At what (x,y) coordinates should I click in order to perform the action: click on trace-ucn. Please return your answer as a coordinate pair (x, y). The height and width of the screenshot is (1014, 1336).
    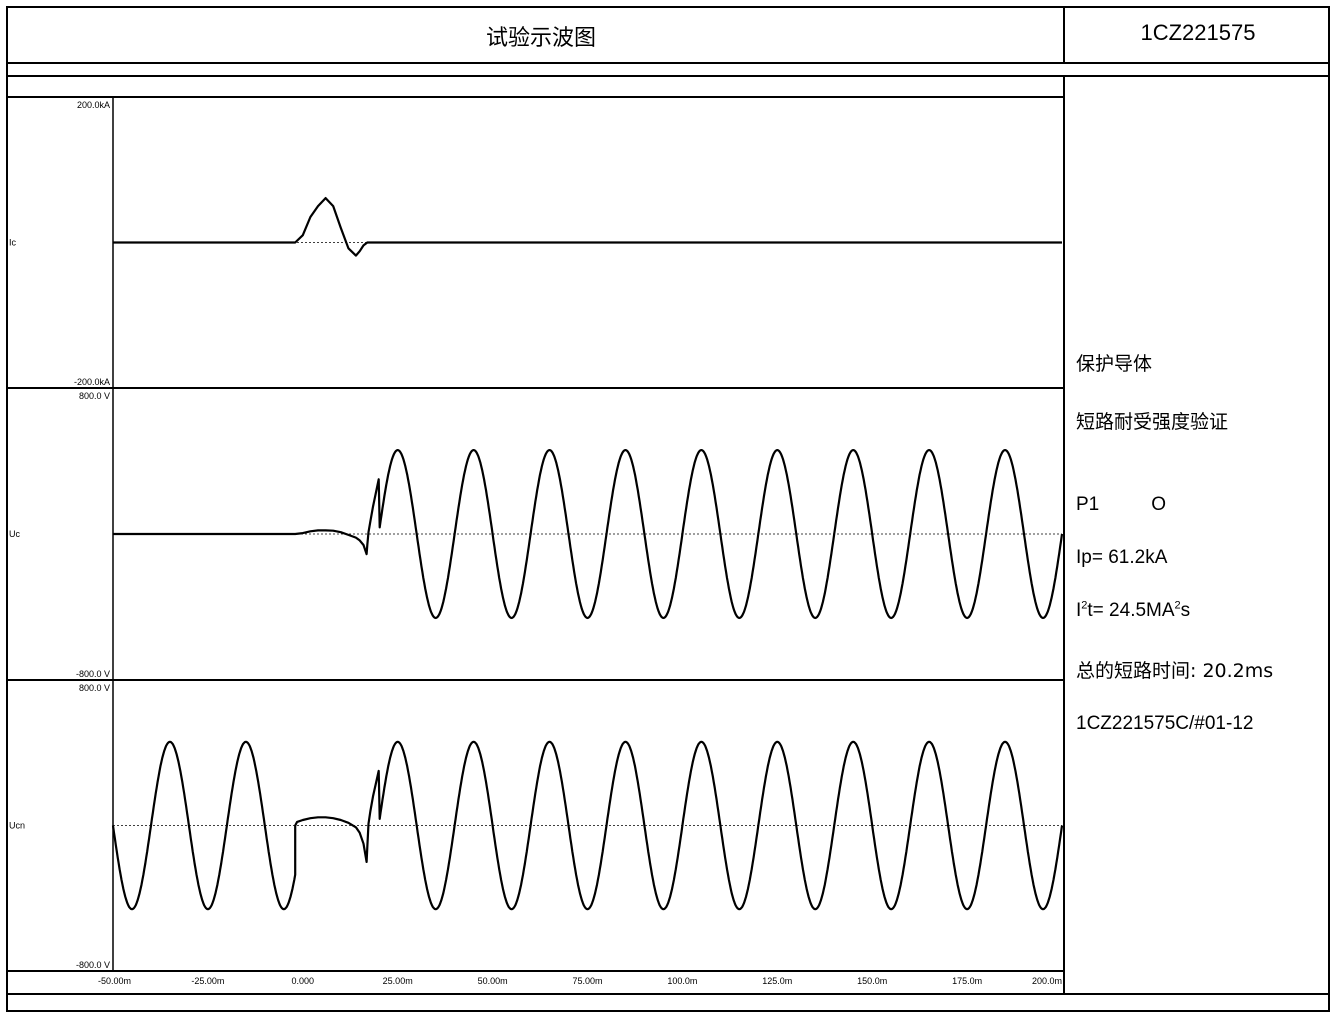
    Looking at the image, I should click on (587, 825).